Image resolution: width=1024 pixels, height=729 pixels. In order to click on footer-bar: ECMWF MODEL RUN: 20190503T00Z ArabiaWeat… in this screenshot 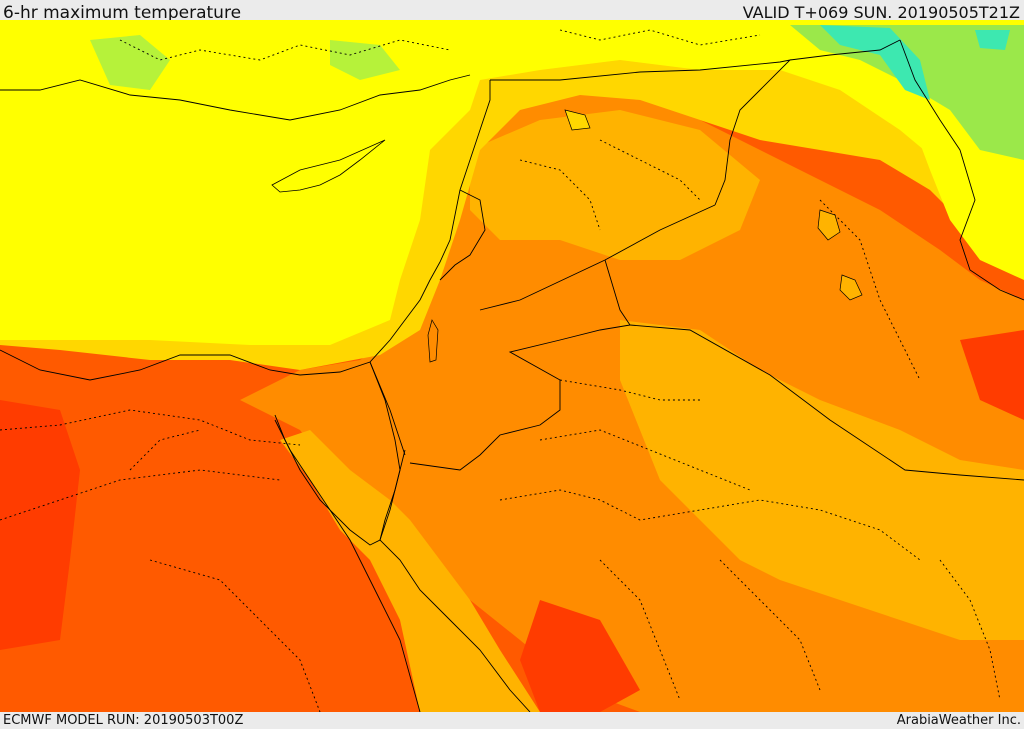, I will do `click(512, 720)`.